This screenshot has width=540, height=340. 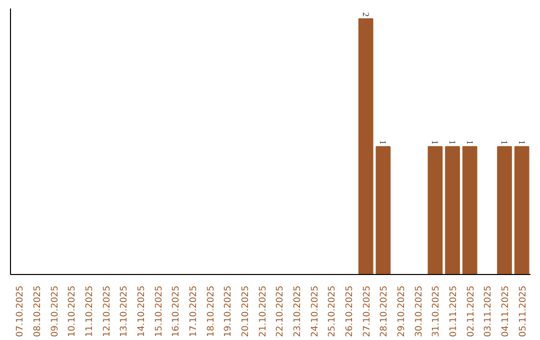 I want to click on x-tick-label: 24.10.2025, so click(x=315, y=312).